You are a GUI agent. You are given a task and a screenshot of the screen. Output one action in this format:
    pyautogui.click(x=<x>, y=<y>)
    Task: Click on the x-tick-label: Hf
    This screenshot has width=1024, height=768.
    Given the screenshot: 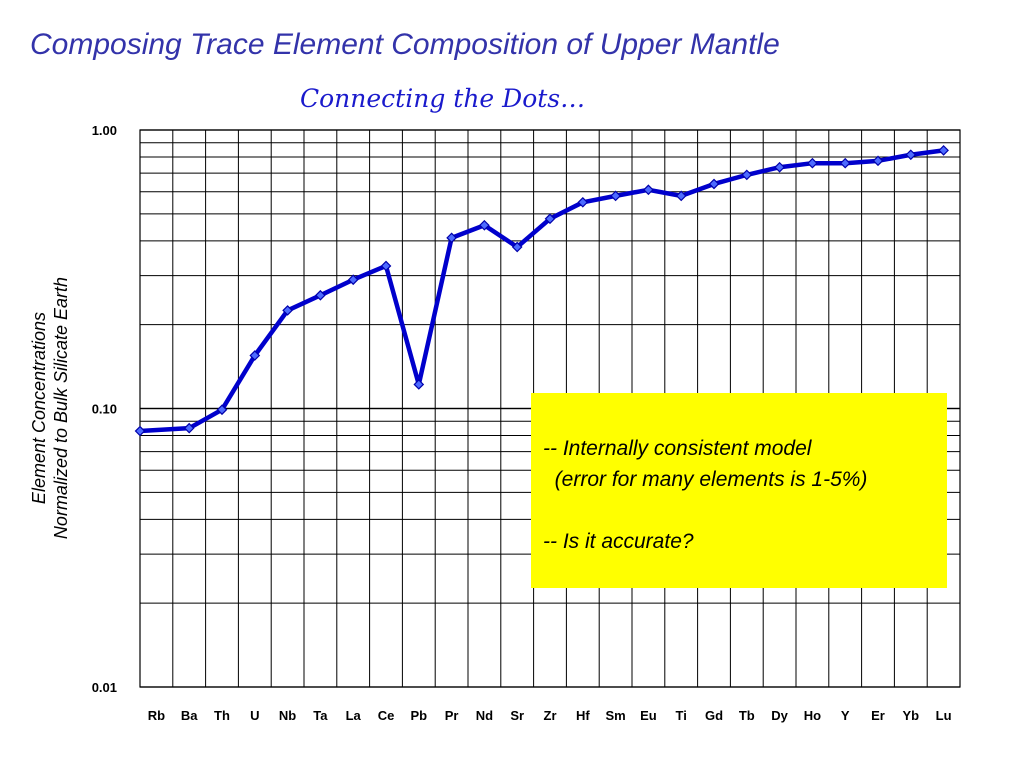 What is the action you would take?
    pyautogui.click(x=583, y=715)
    